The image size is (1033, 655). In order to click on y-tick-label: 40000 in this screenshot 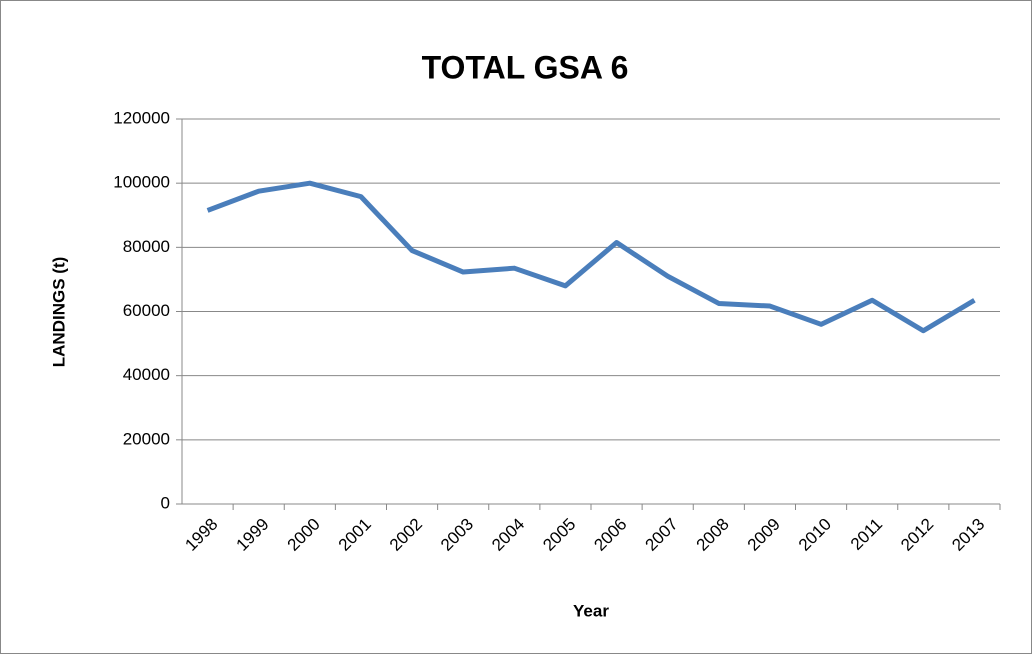, I will do `click(146, 374)`.